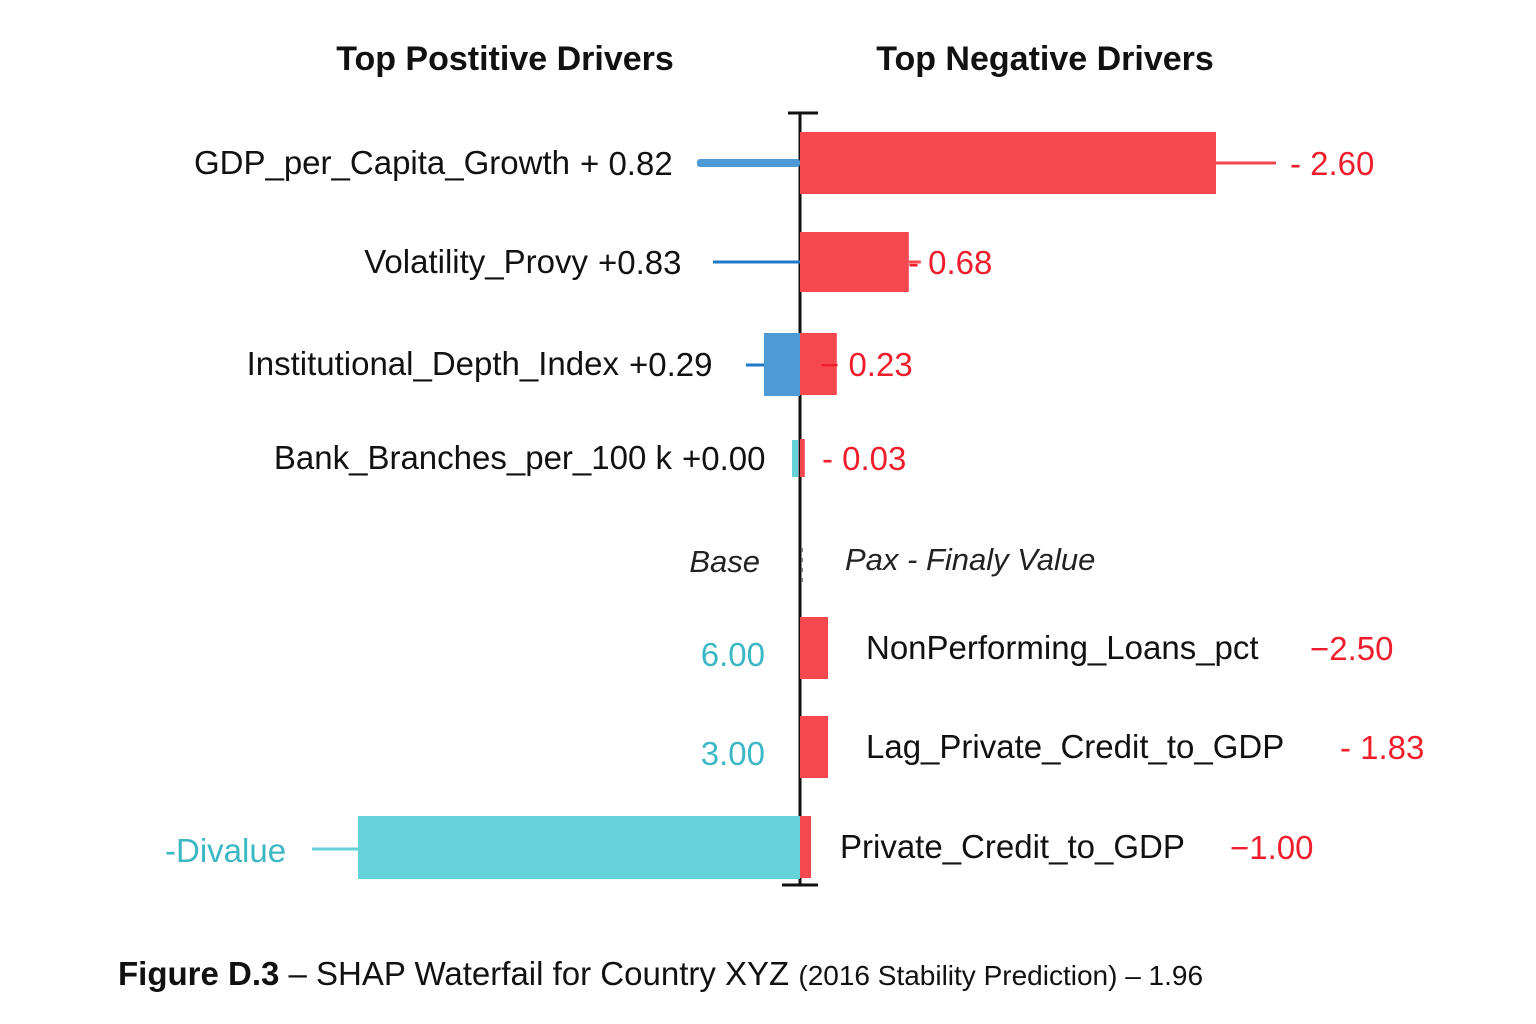  What do you see at coordinates (1012, 846) in the screenshot?
I see `feature-label: Private_Credit_to_GDP` at bounding box center [1012, 846].